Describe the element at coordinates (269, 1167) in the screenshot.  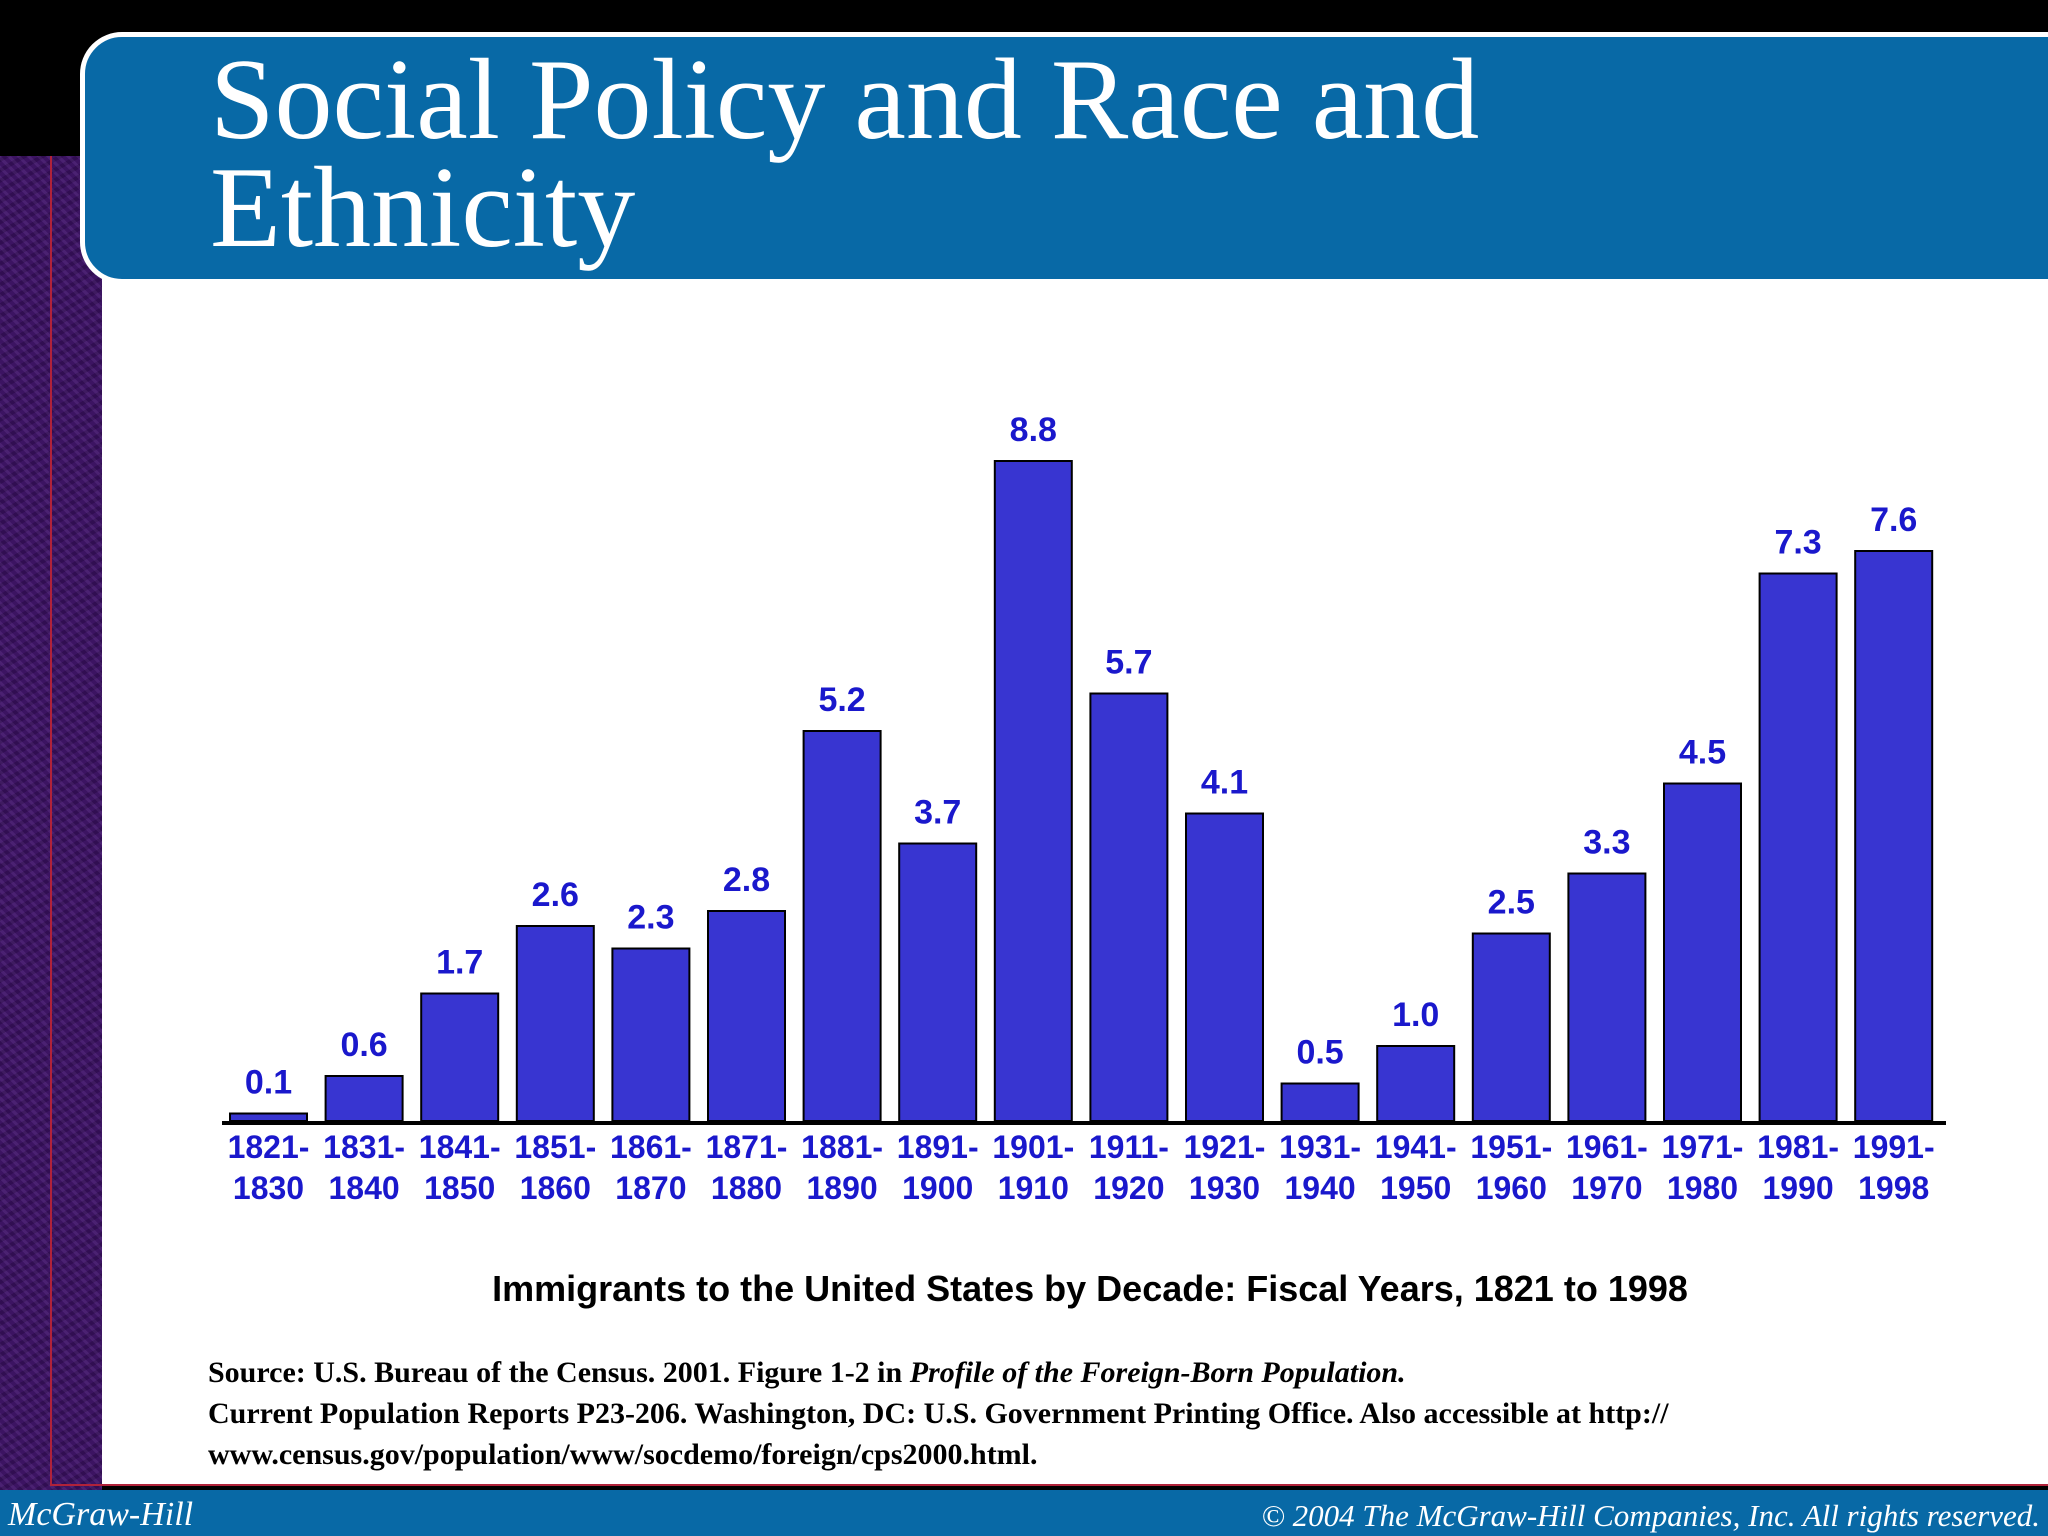
I see `x-tick-label: 1821- 1830` at that location.